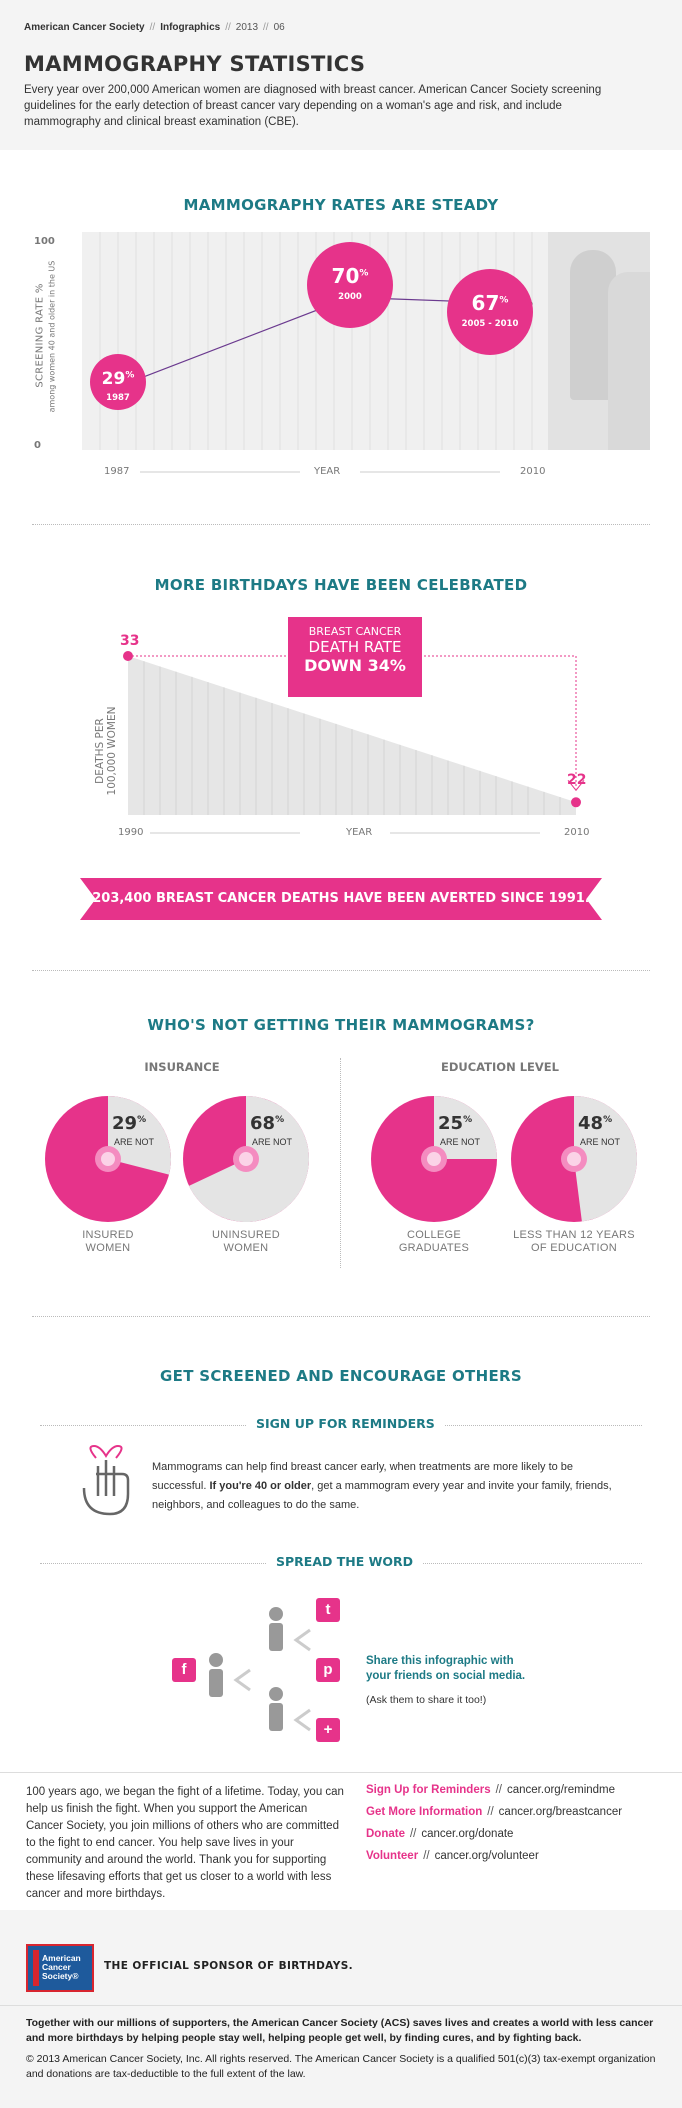 The image size is (682, 2108). What do you see at coordinates (574, 1248) in the screenshot?
I see `pie-label-line-2: OF EDUCATION` at bounding box center [574, 1248].